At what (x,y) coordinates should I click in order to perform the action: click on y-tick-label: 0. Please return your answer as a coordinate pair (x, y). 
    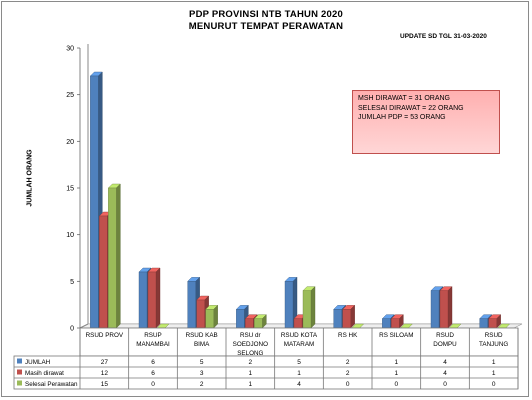
    Looking at the image, I should click on (72, 329).